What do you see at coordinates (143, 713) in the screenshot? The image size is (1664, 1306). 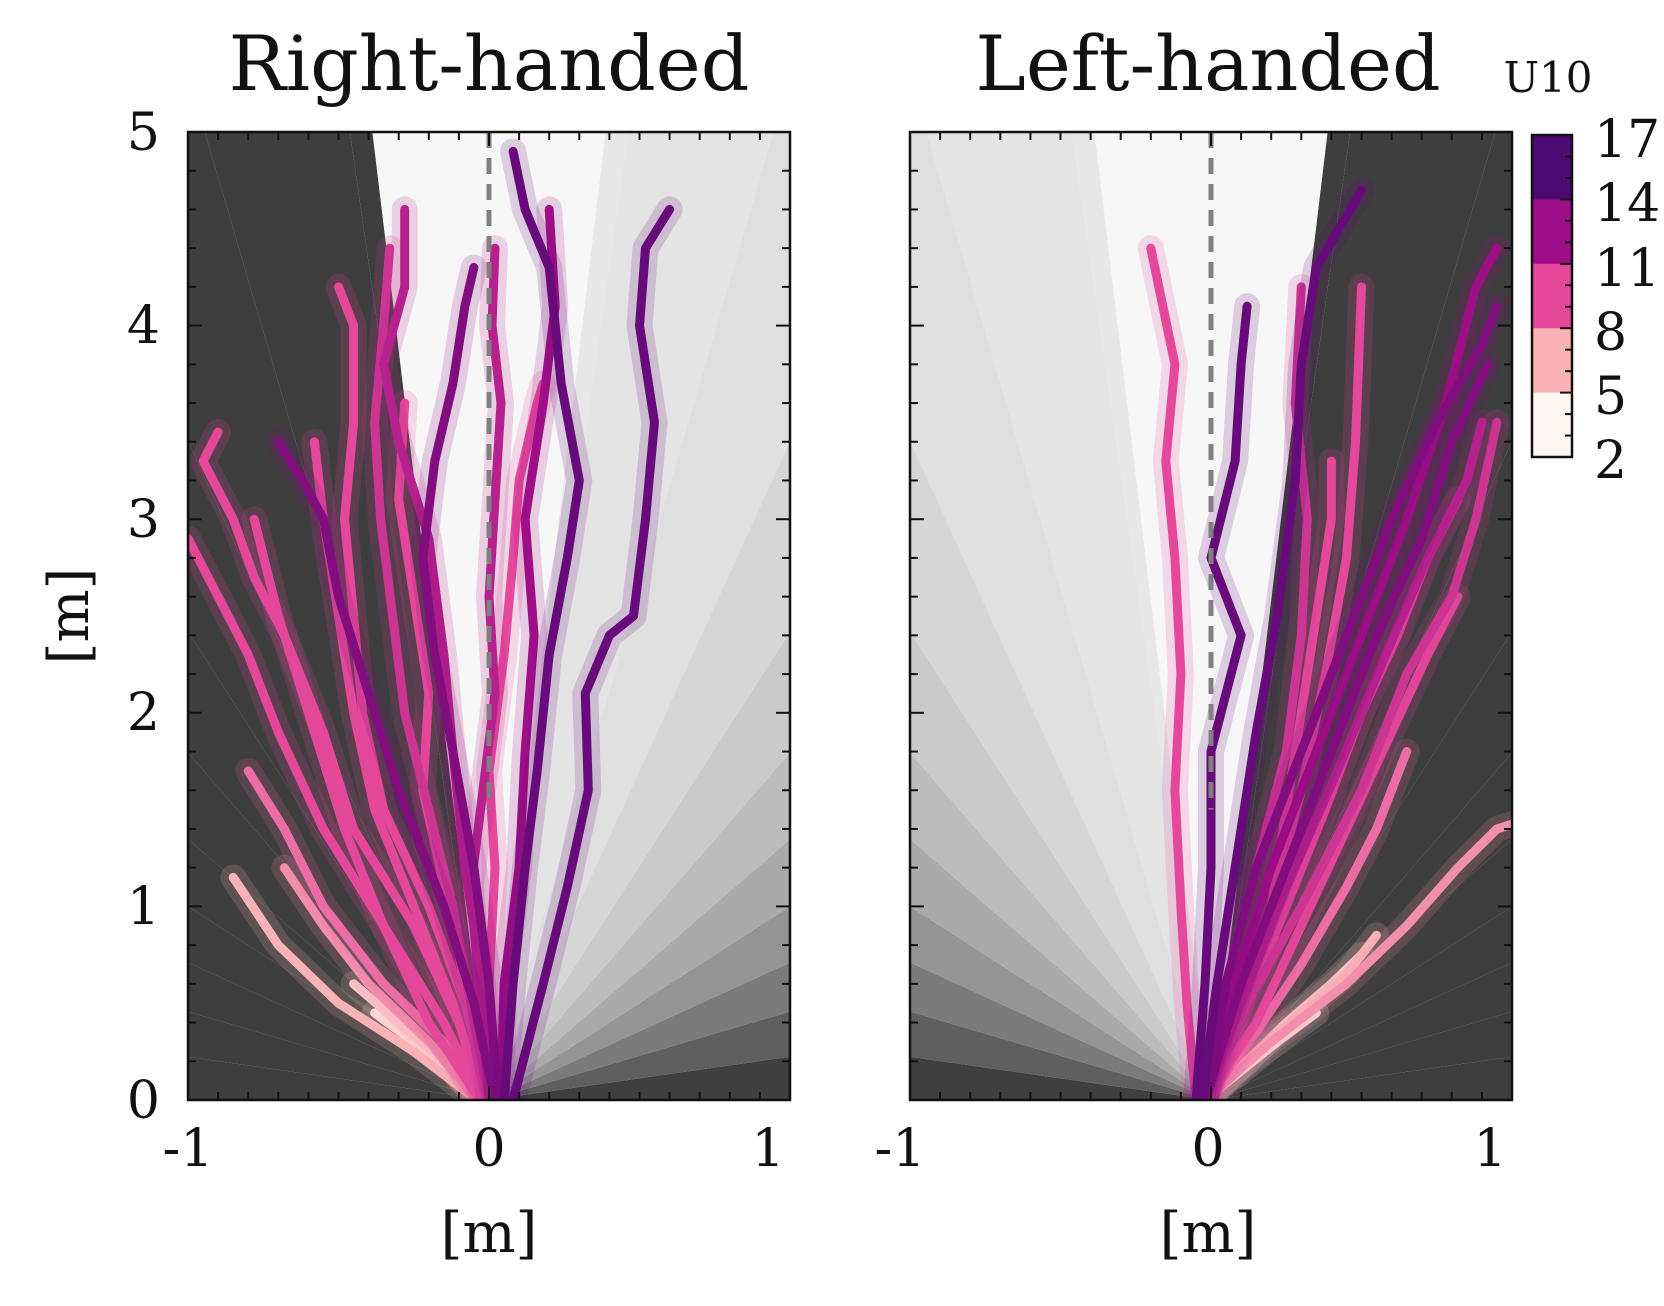 I see `y-tick-label-2: 2` at bounding box center [143, 713].